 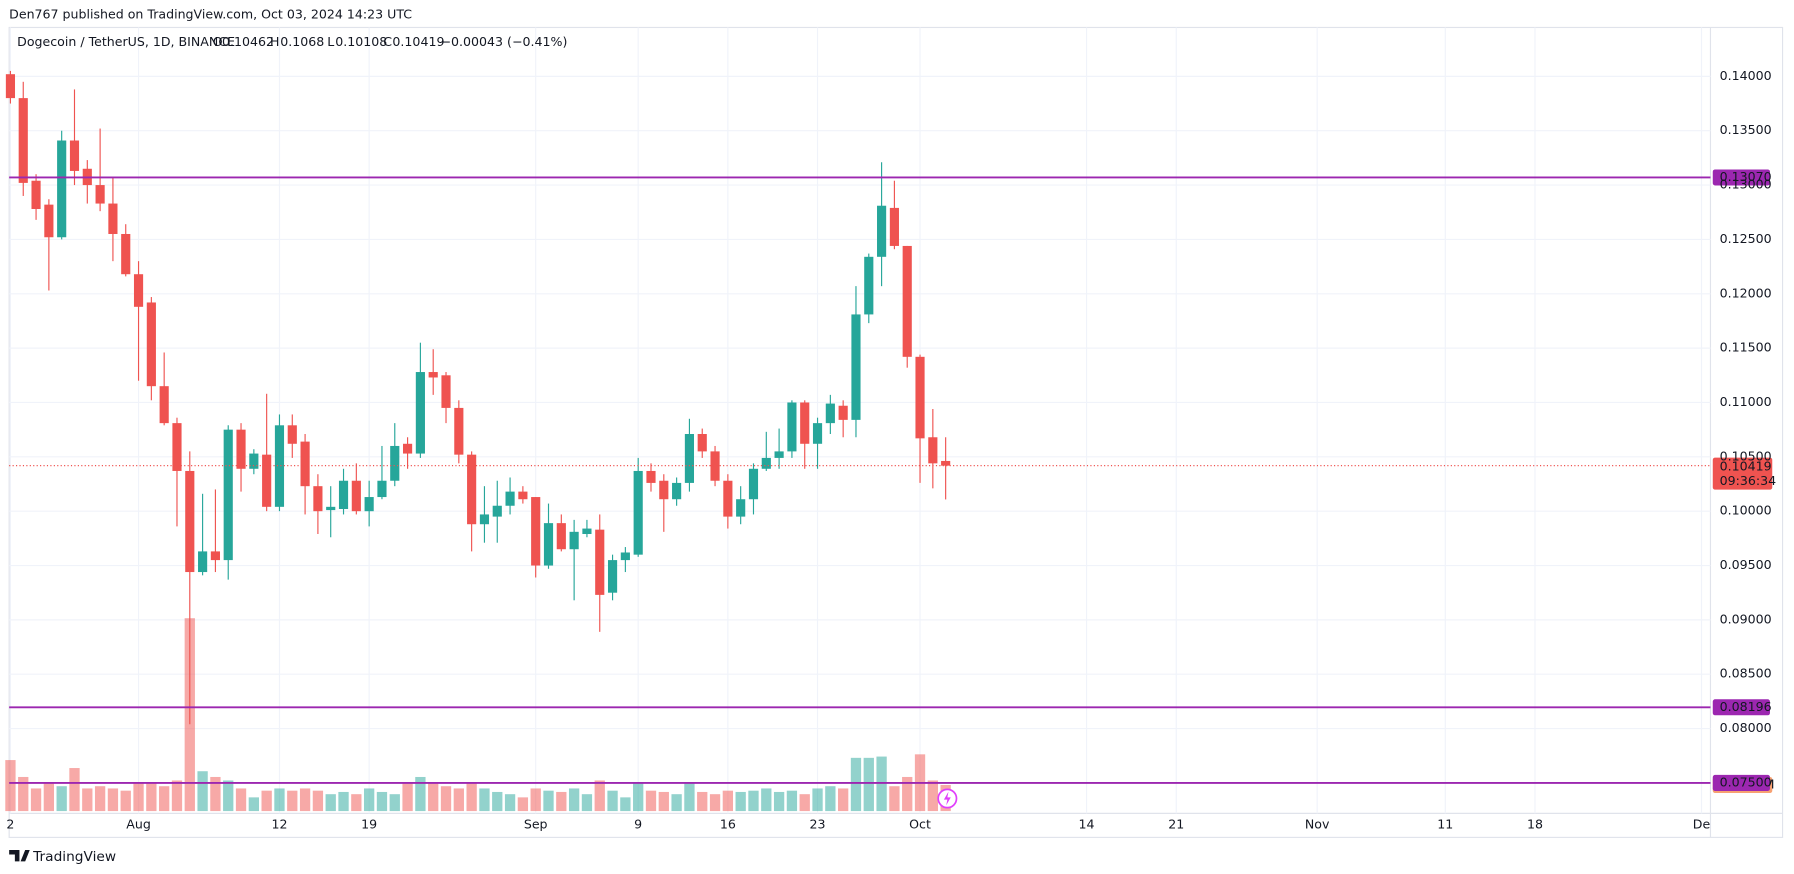 What do you see at coordinates (1746, 401) in the screenshot?
I see `y-tick-label: 0.11000` at bounding box center [1746, 401].